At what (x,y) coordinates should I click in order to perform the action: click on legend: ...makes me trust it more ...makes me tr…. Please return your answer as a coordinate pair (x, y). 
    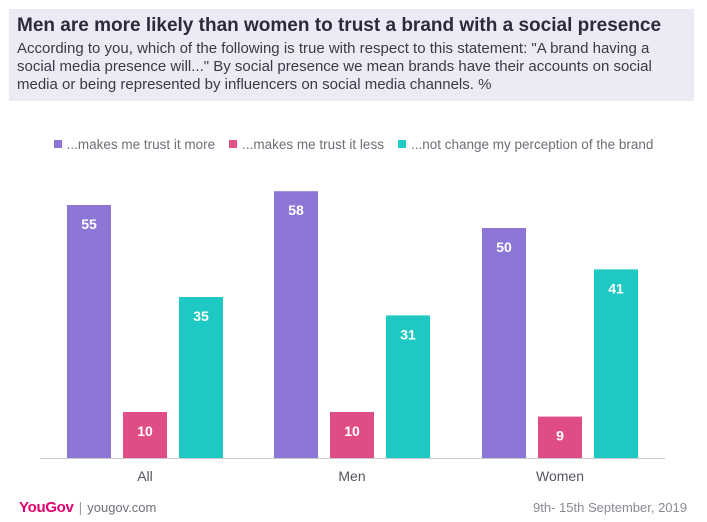
    Looking at the image, I should click on (353, 144).